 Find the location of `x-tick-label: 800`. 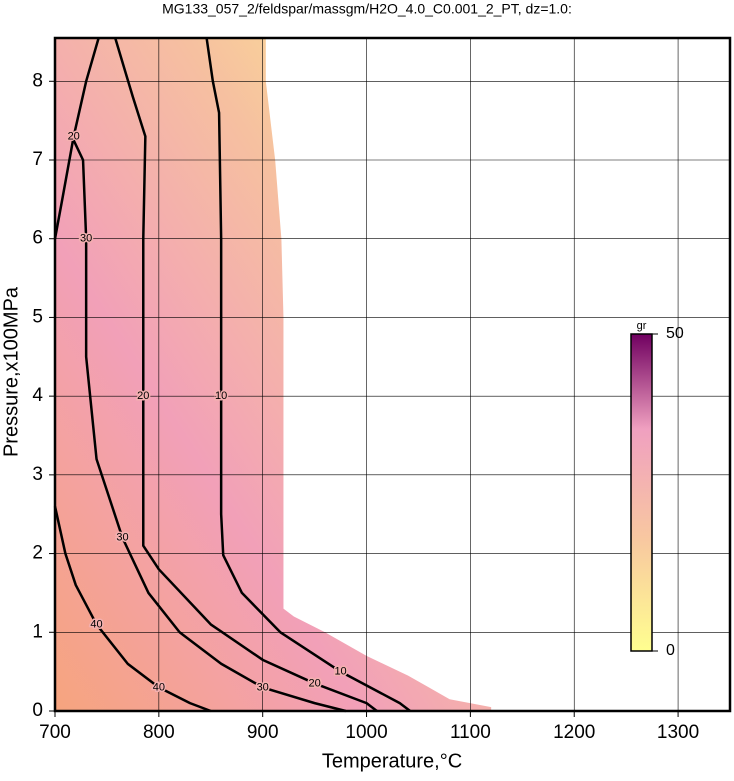

x-tick-label: 800 is located at coordinates (159, 732).